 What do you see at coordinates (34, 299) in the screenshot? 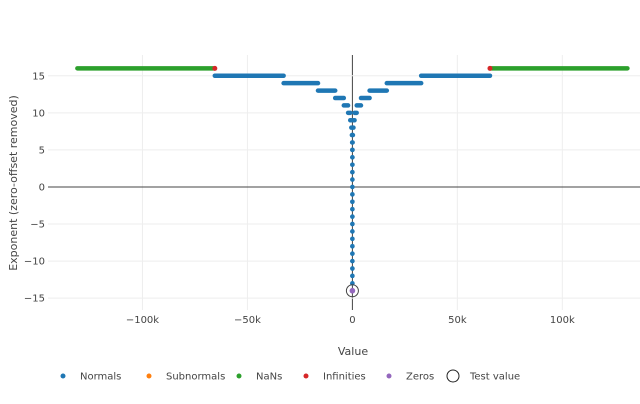
I see `y-tick-label: −15` at bounding box center [34, 299].